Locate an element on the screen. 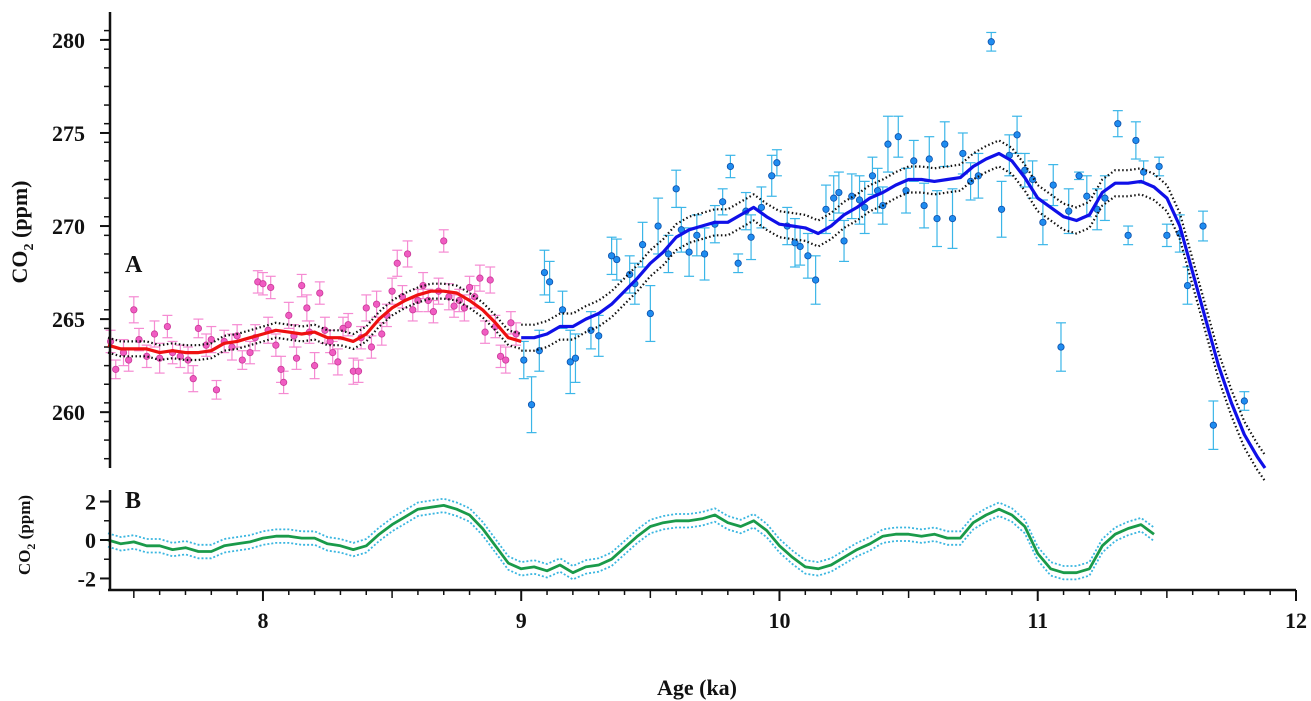  ylabel-b-main: CO is located at coordinates (24, 563).